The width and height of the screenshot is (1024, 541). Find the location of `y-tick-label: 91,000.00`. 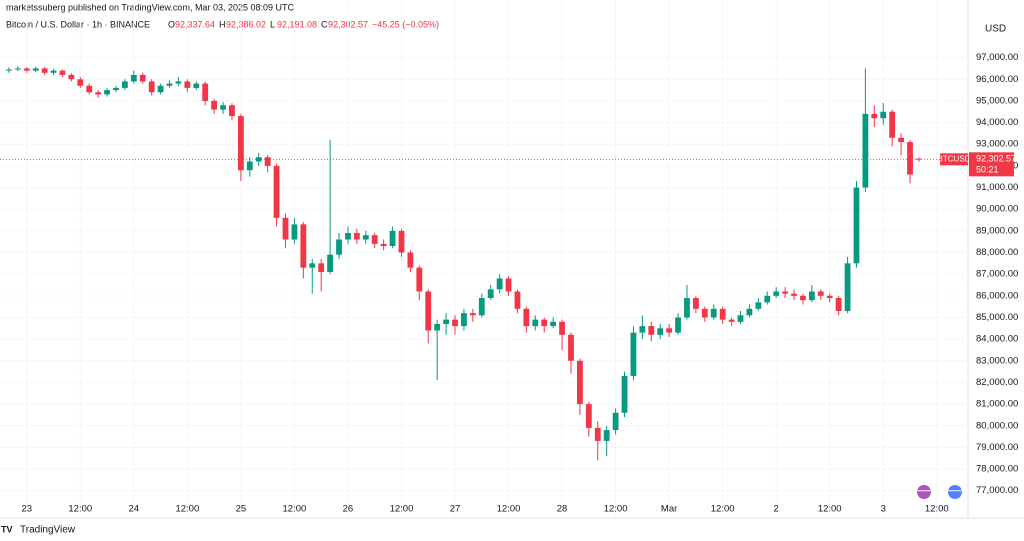

y-tick-label: 91,000.00 is located at coordinates (997, 187).